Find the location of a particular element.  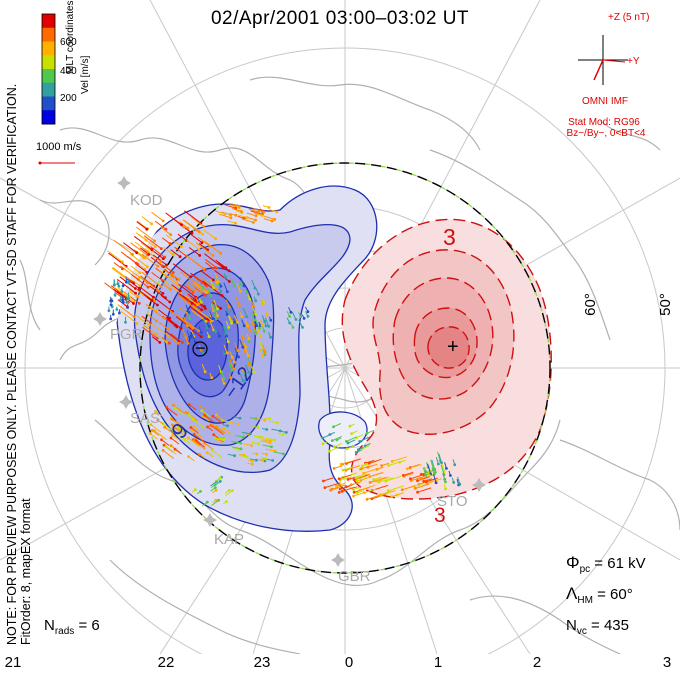

colorbar-segment is located at coordinates (48, 62).